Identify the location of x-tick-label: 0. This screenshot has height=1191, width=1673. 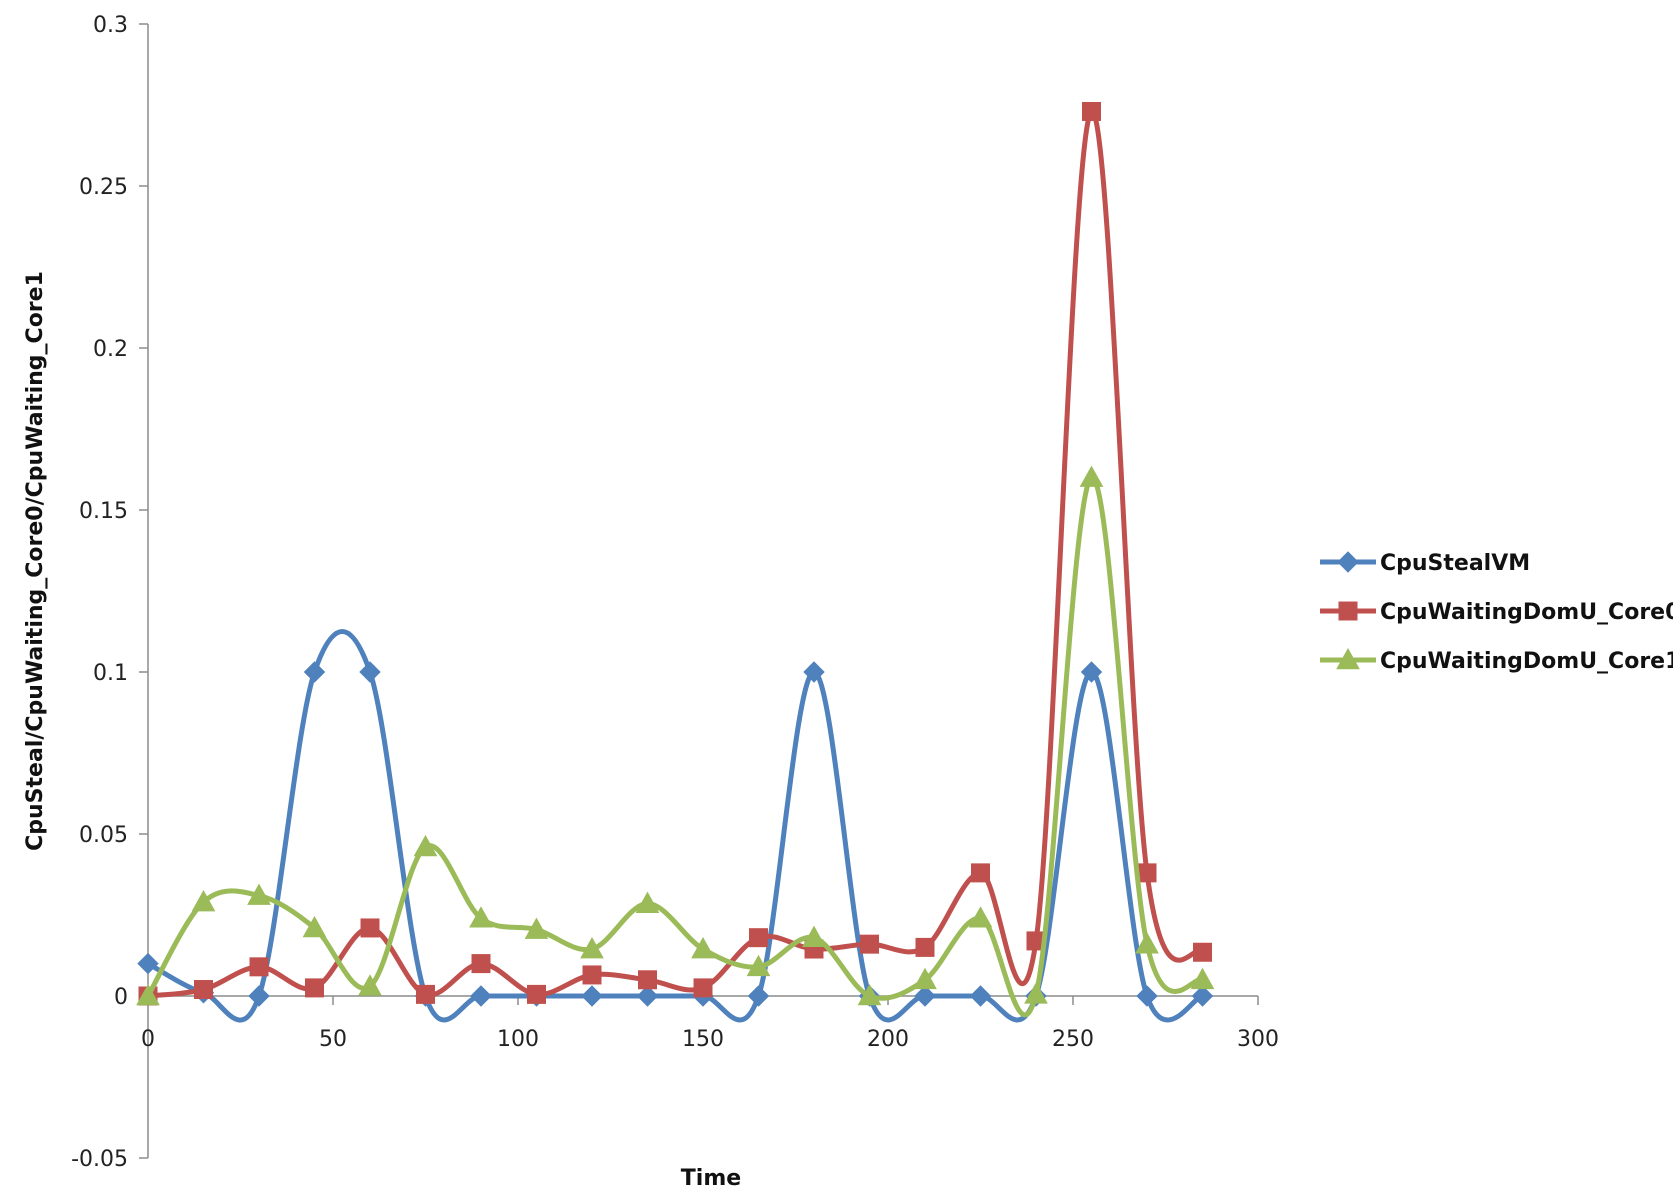
(148, 1039).